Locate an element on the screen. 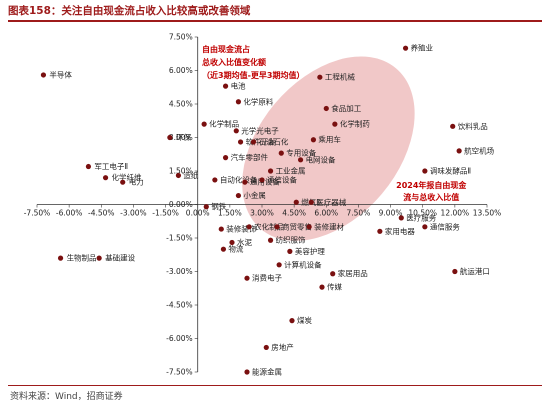 The image size is (550, 404). data-point-label: 通信服务 is located at coordinates (445, 226).